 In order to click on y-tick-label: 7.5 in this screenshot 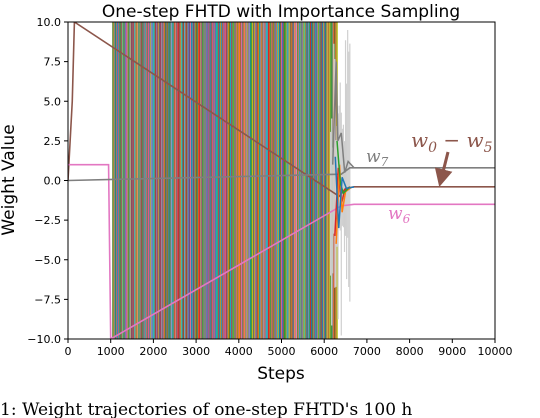, I will do `click(53, 62)`.